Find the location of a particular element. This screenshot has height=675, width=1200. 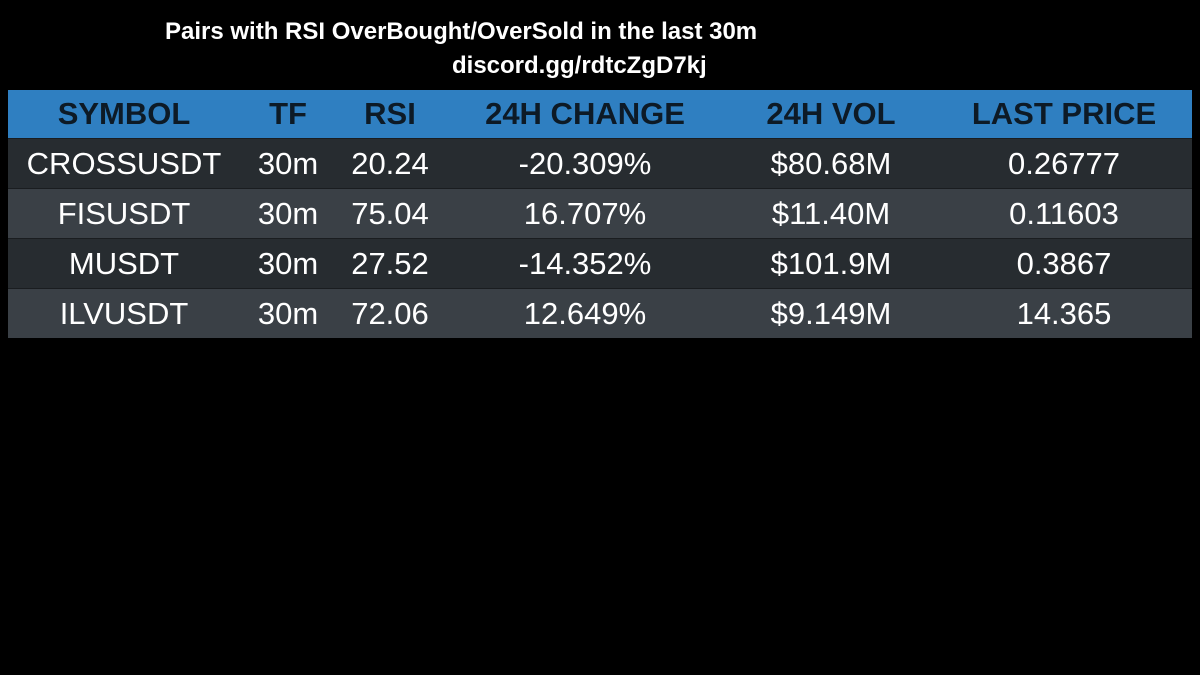

column-header: RSI is located at coordinates (390, 114).